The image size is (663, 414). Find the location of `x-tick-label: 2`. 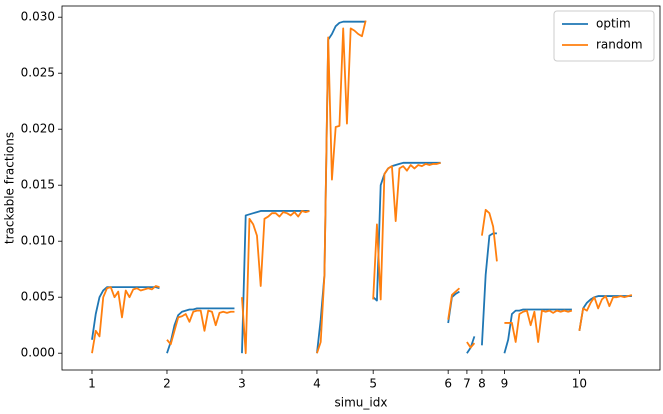

x-tick-label: 2 is located at coordinates (167, 384).